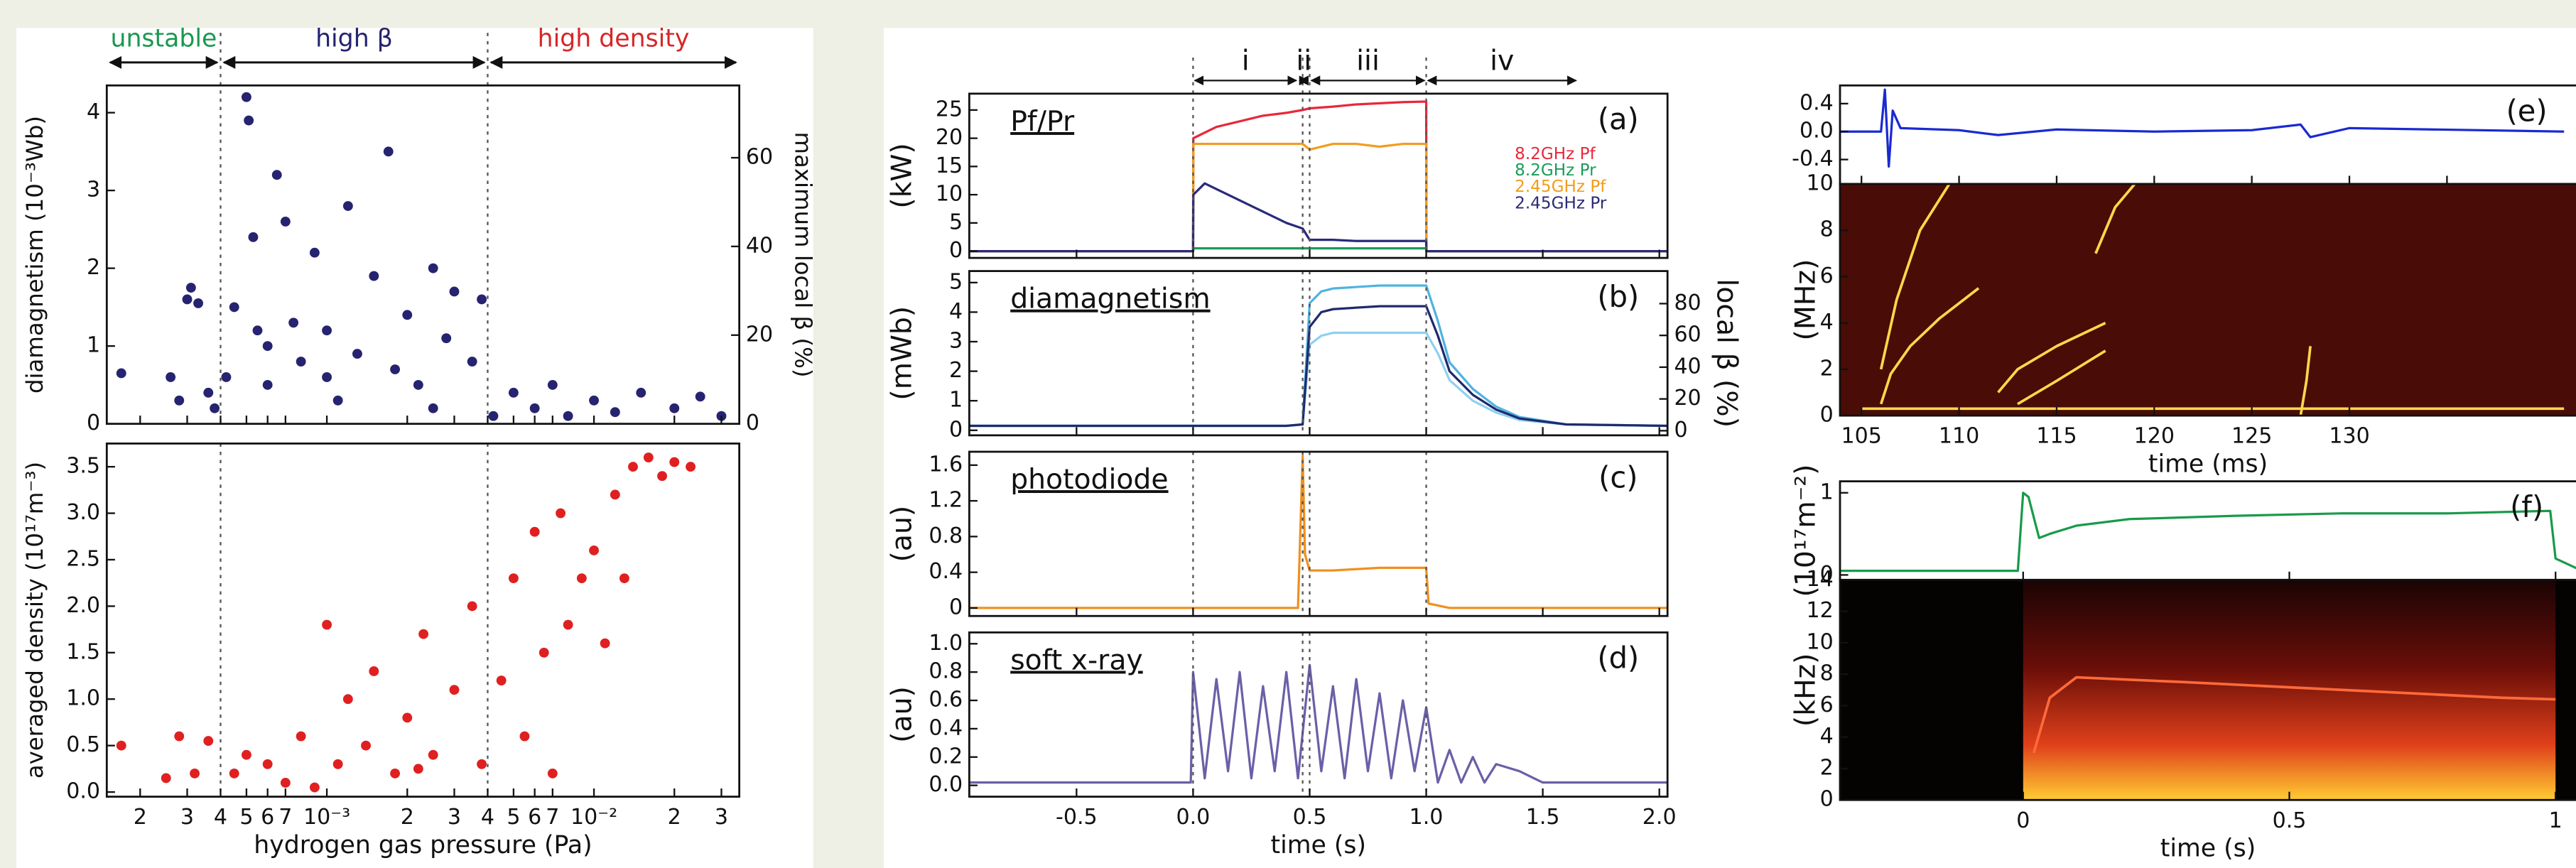  What do you see at coordinates (407, 817) in the screenshot?
I see `x-tick-label: 2` at bounding box center [407, 817].